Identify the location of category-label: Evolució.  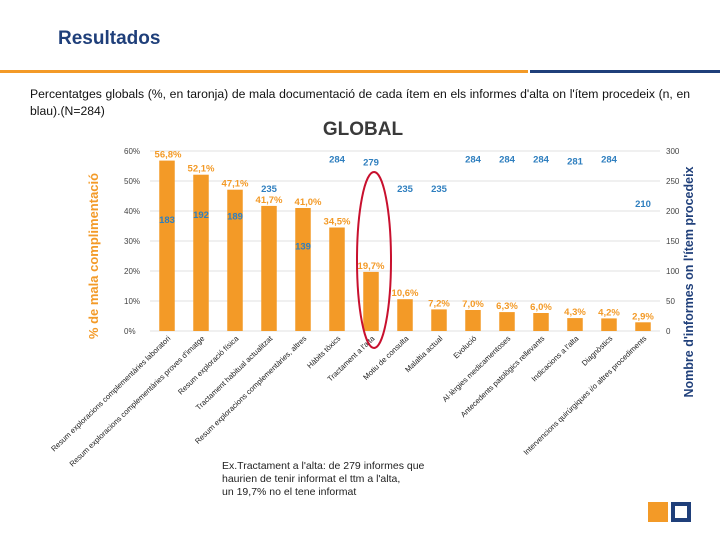
(464, 347).